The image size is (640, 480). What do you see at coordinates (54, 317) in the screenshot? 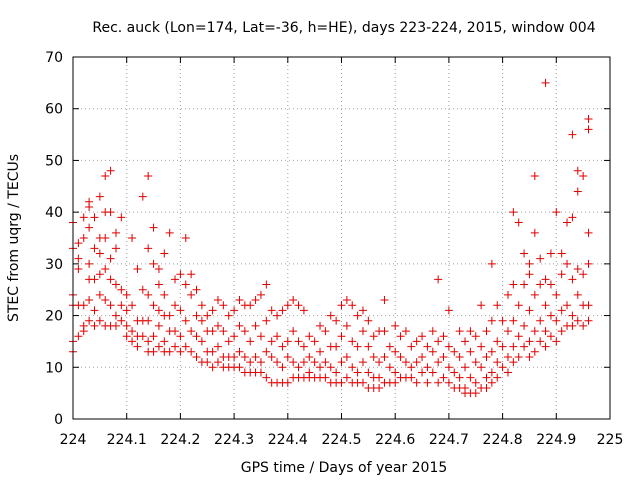
I see `y-tick-label: 20` at bounding box center [54, 317].